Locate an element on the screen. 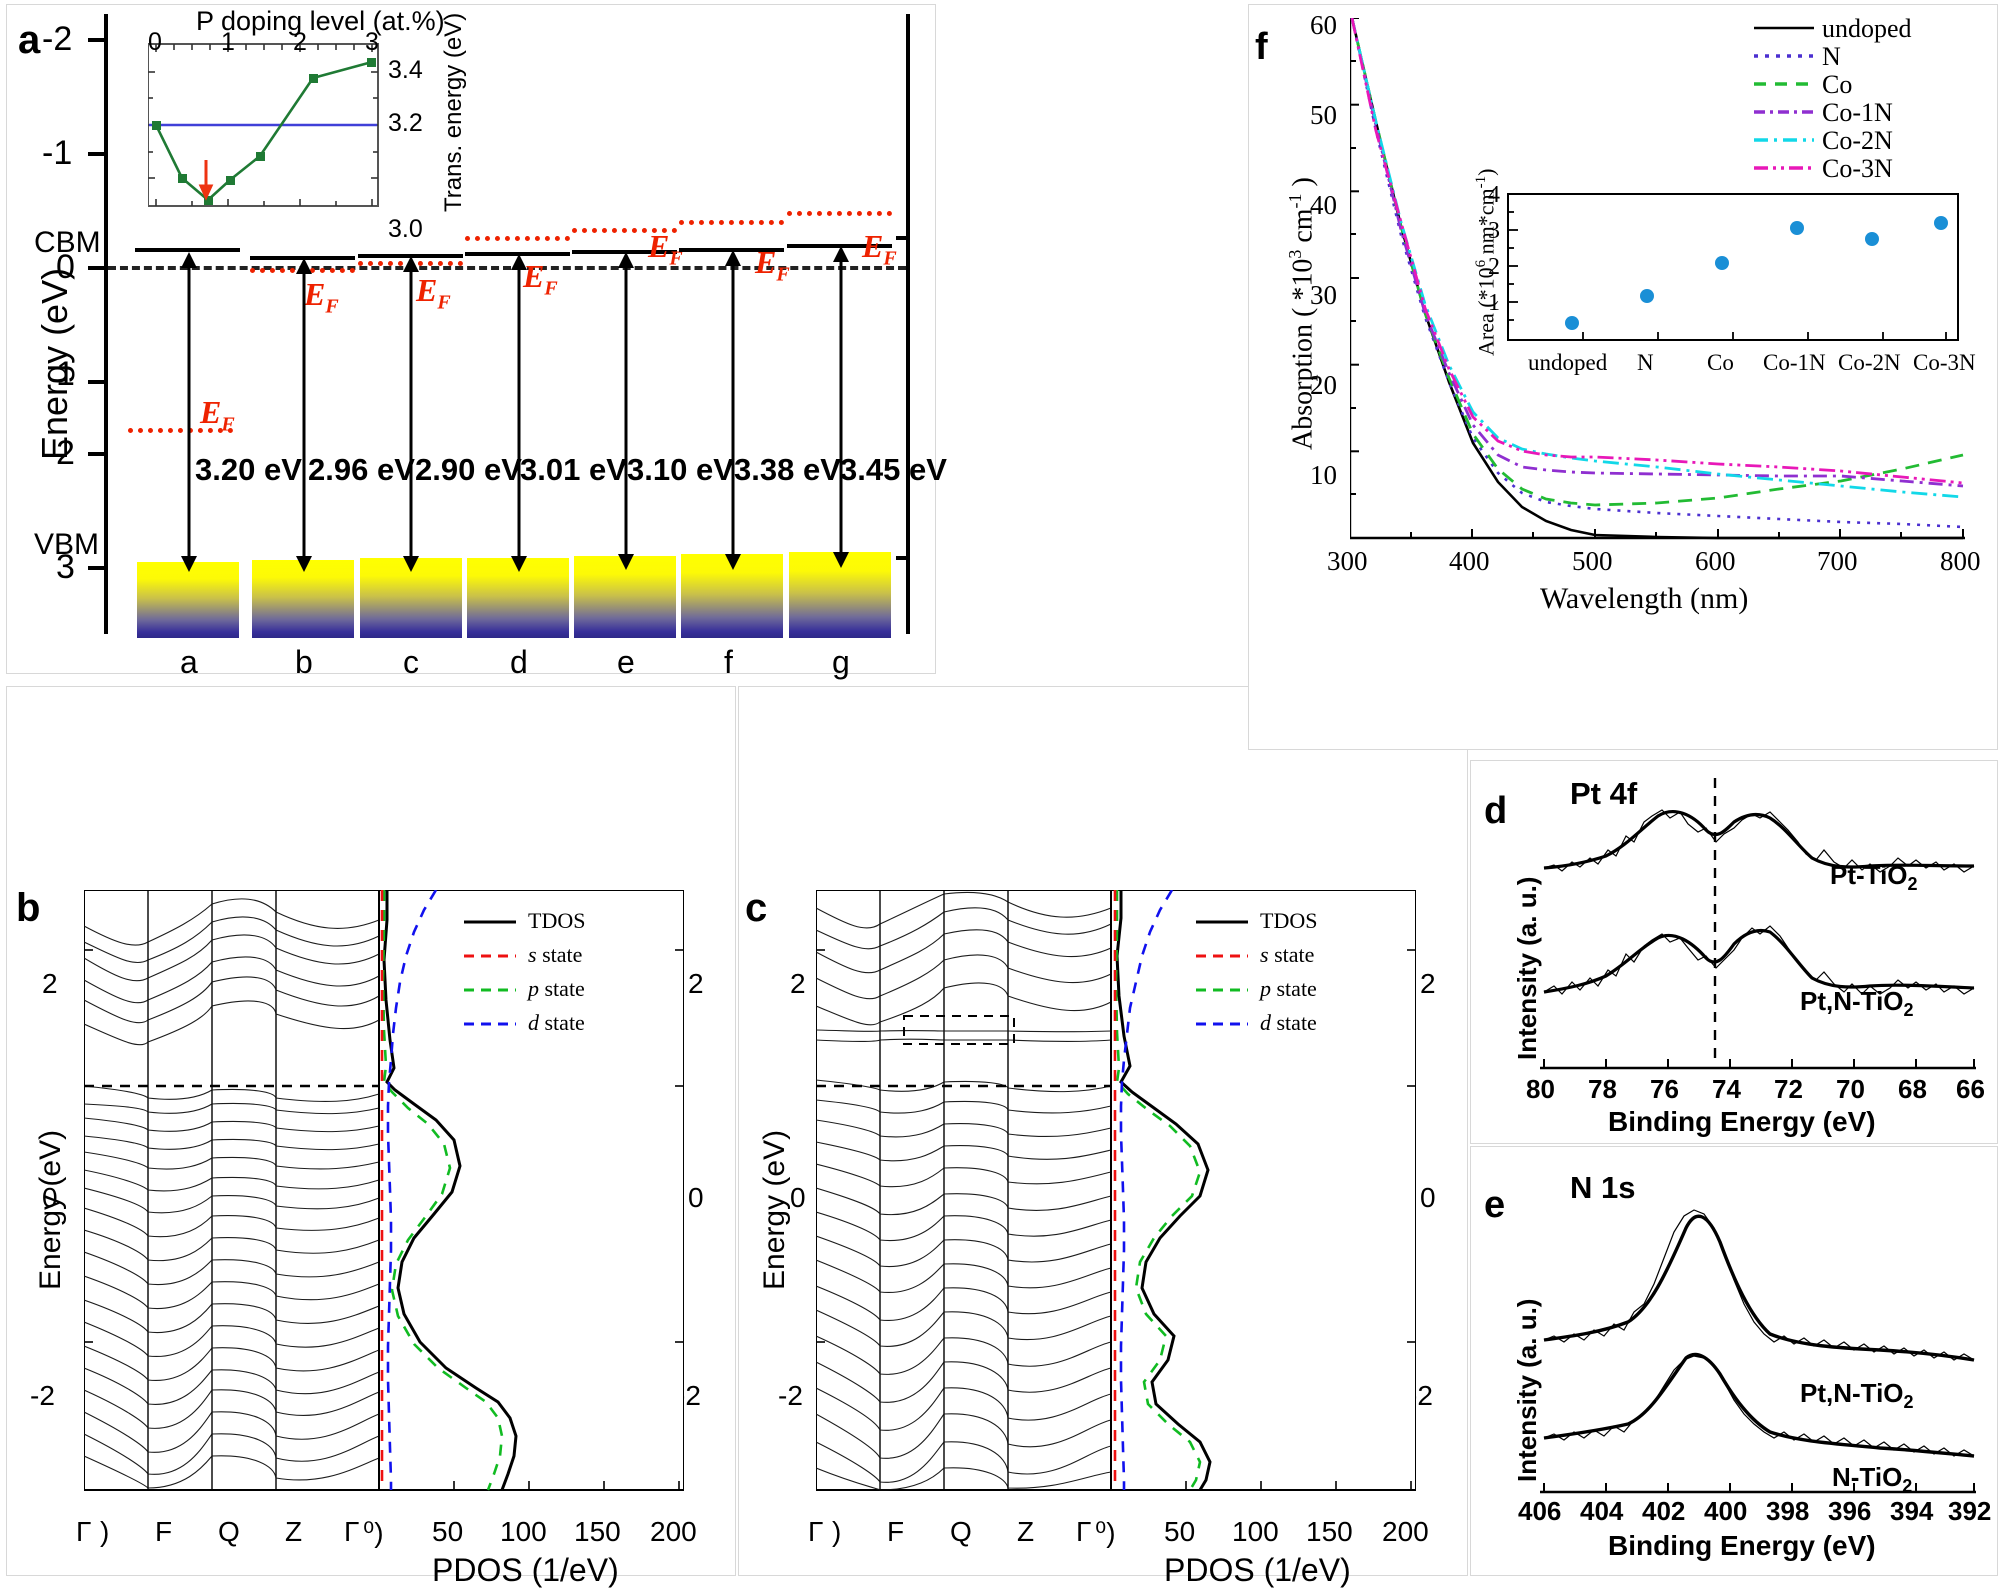 Image resolution: width=2000 pixels, height=1589 pixels. panel-c-letter: c is located at coordinates (756, 908).